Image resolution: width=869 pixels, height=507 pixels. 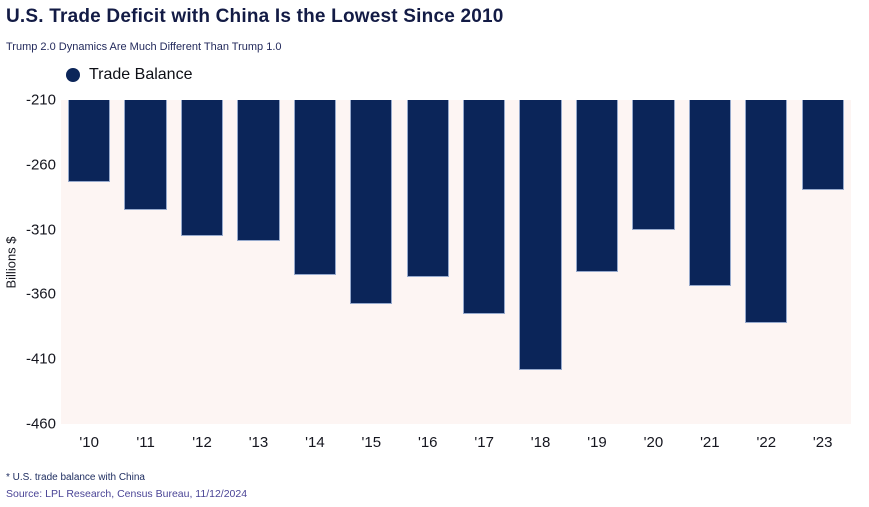 I want to click on y-tick-label: -460, so click(x=40, y=424).